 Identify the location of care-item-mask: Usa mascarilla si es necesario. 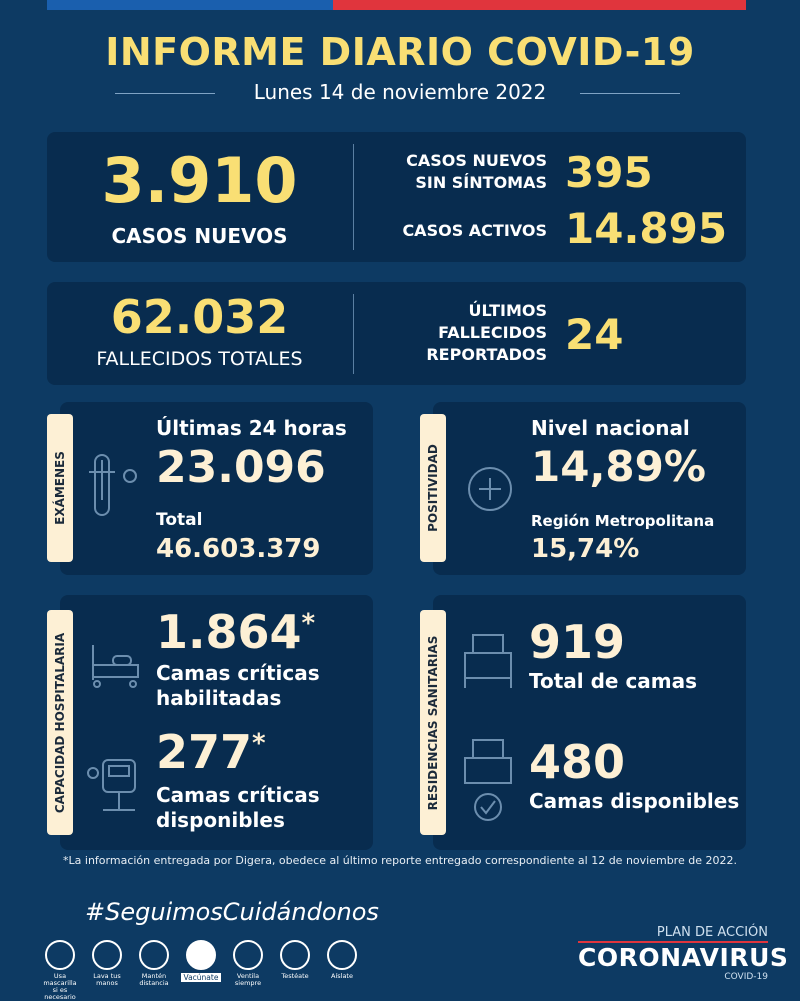
(60, 970).